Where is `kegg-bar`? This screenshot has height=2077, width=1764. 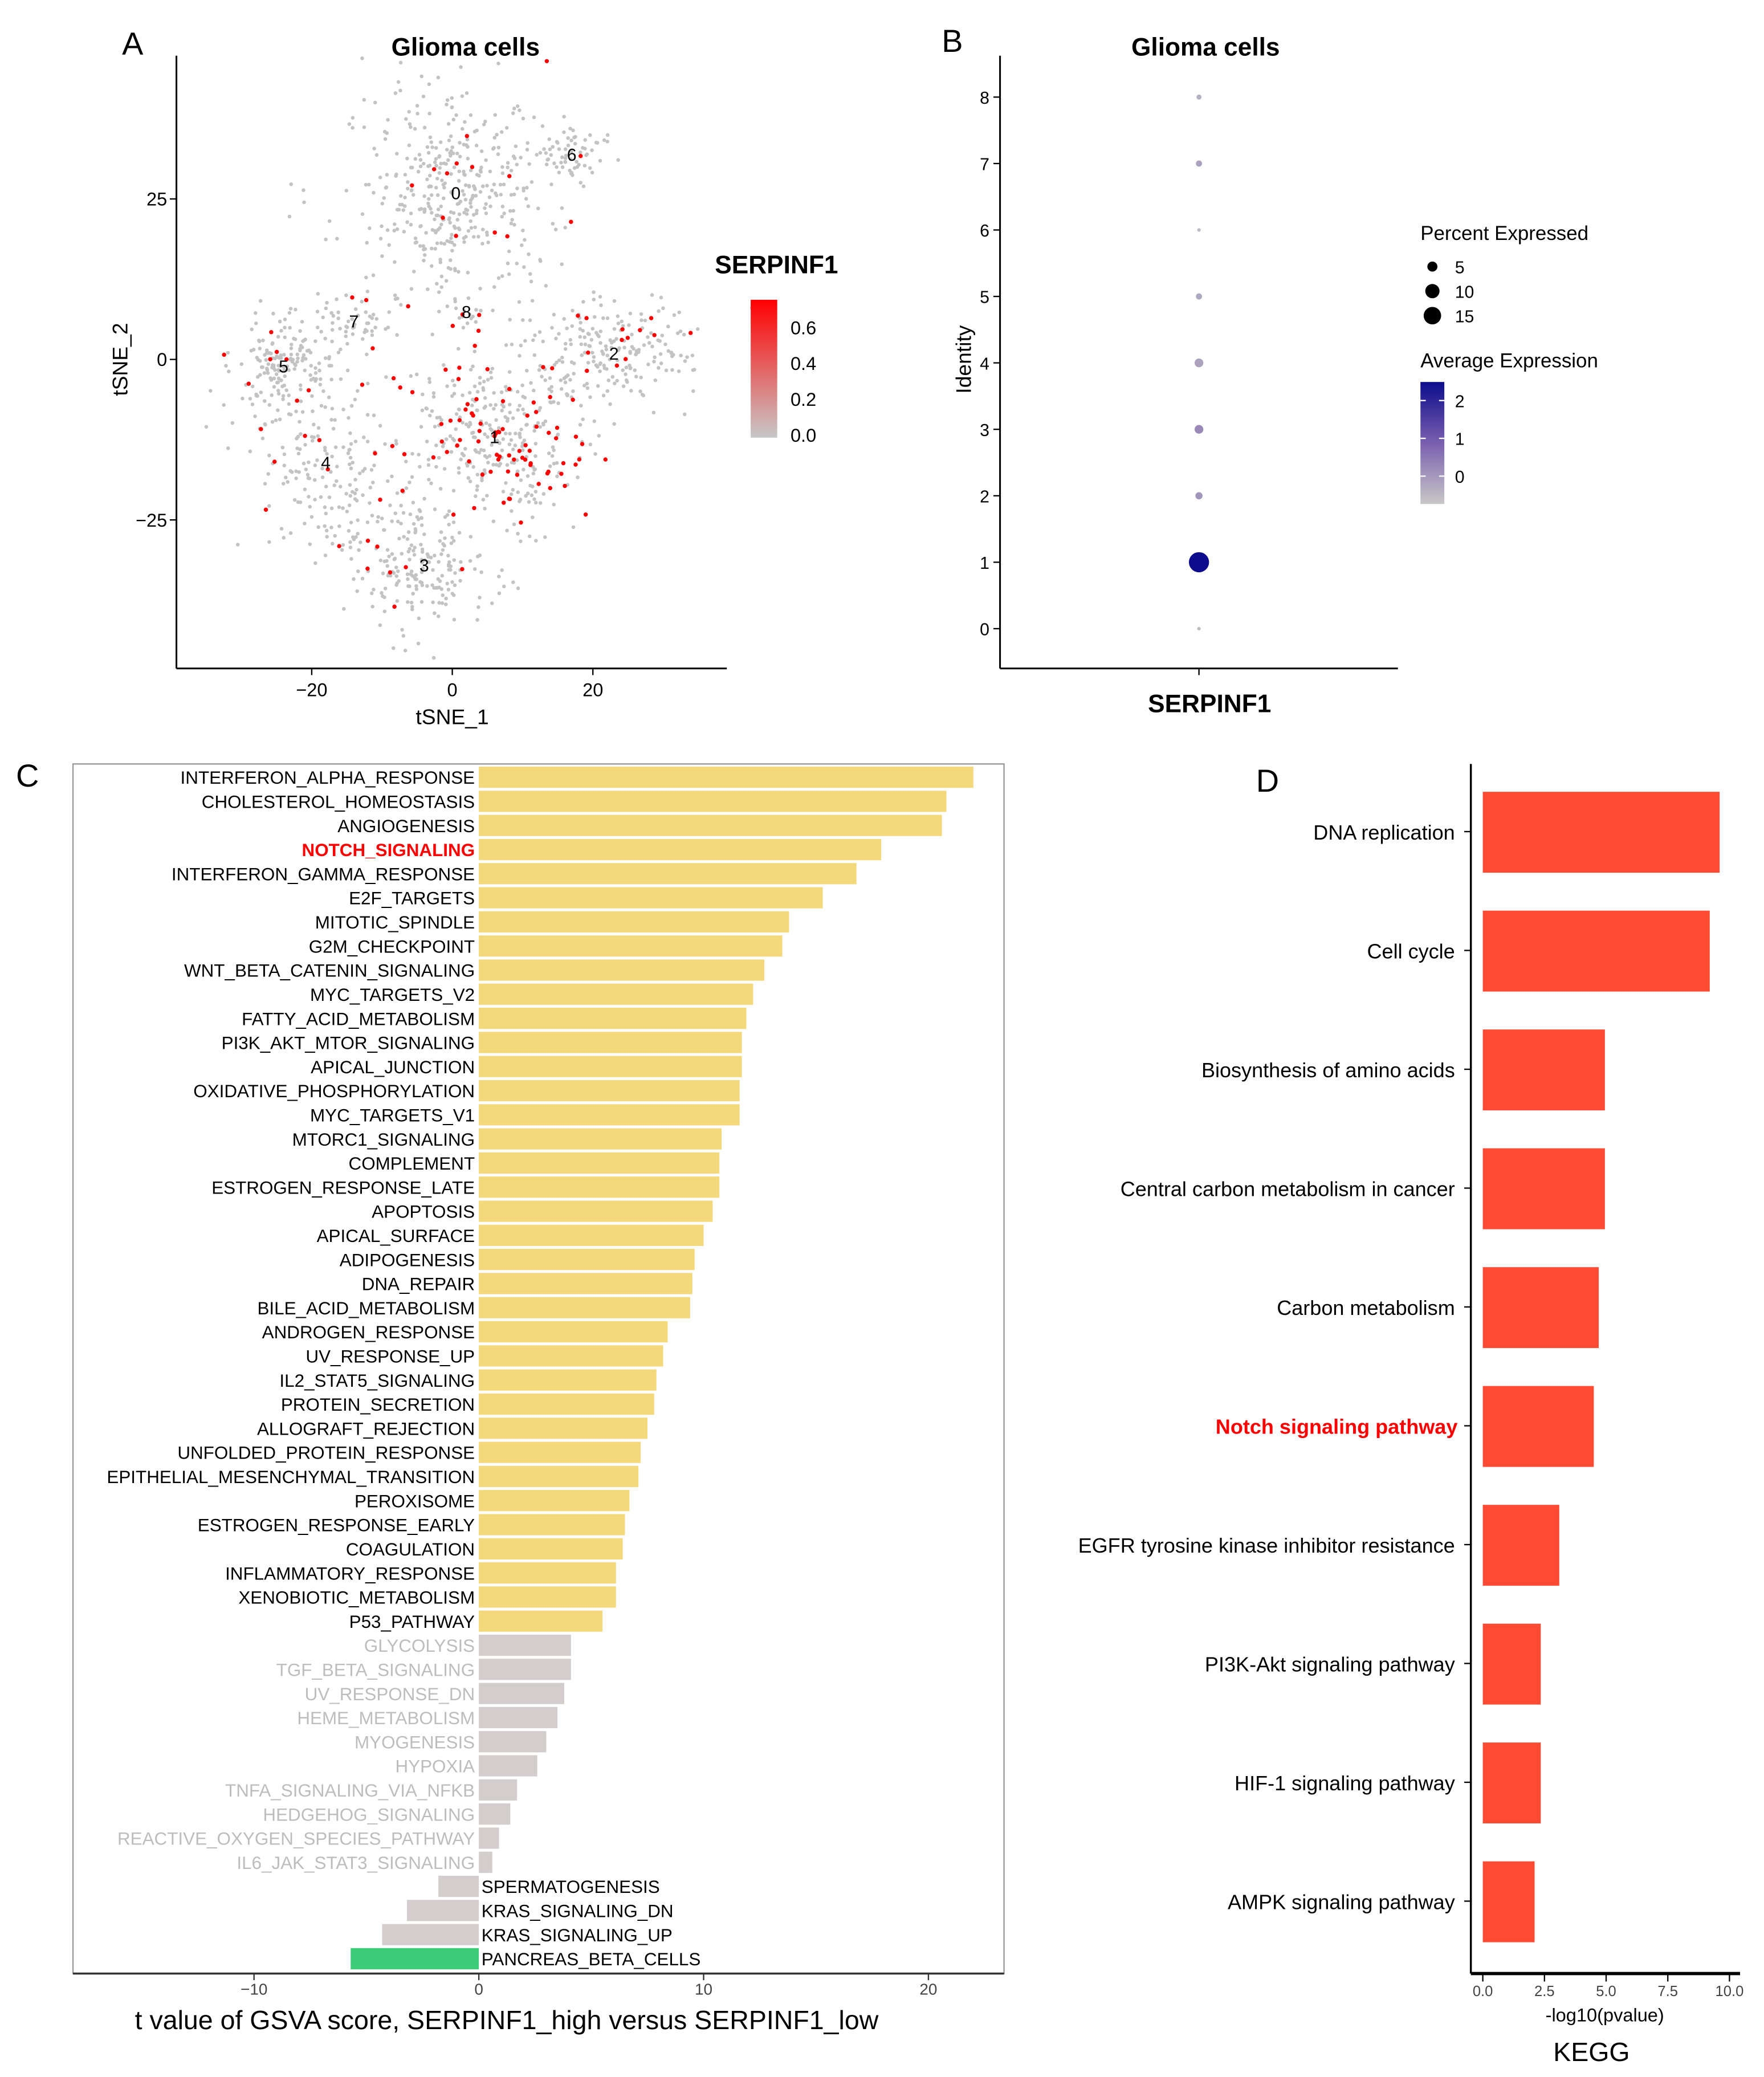
kegg-bar is located at coordinates (1511, 1664).